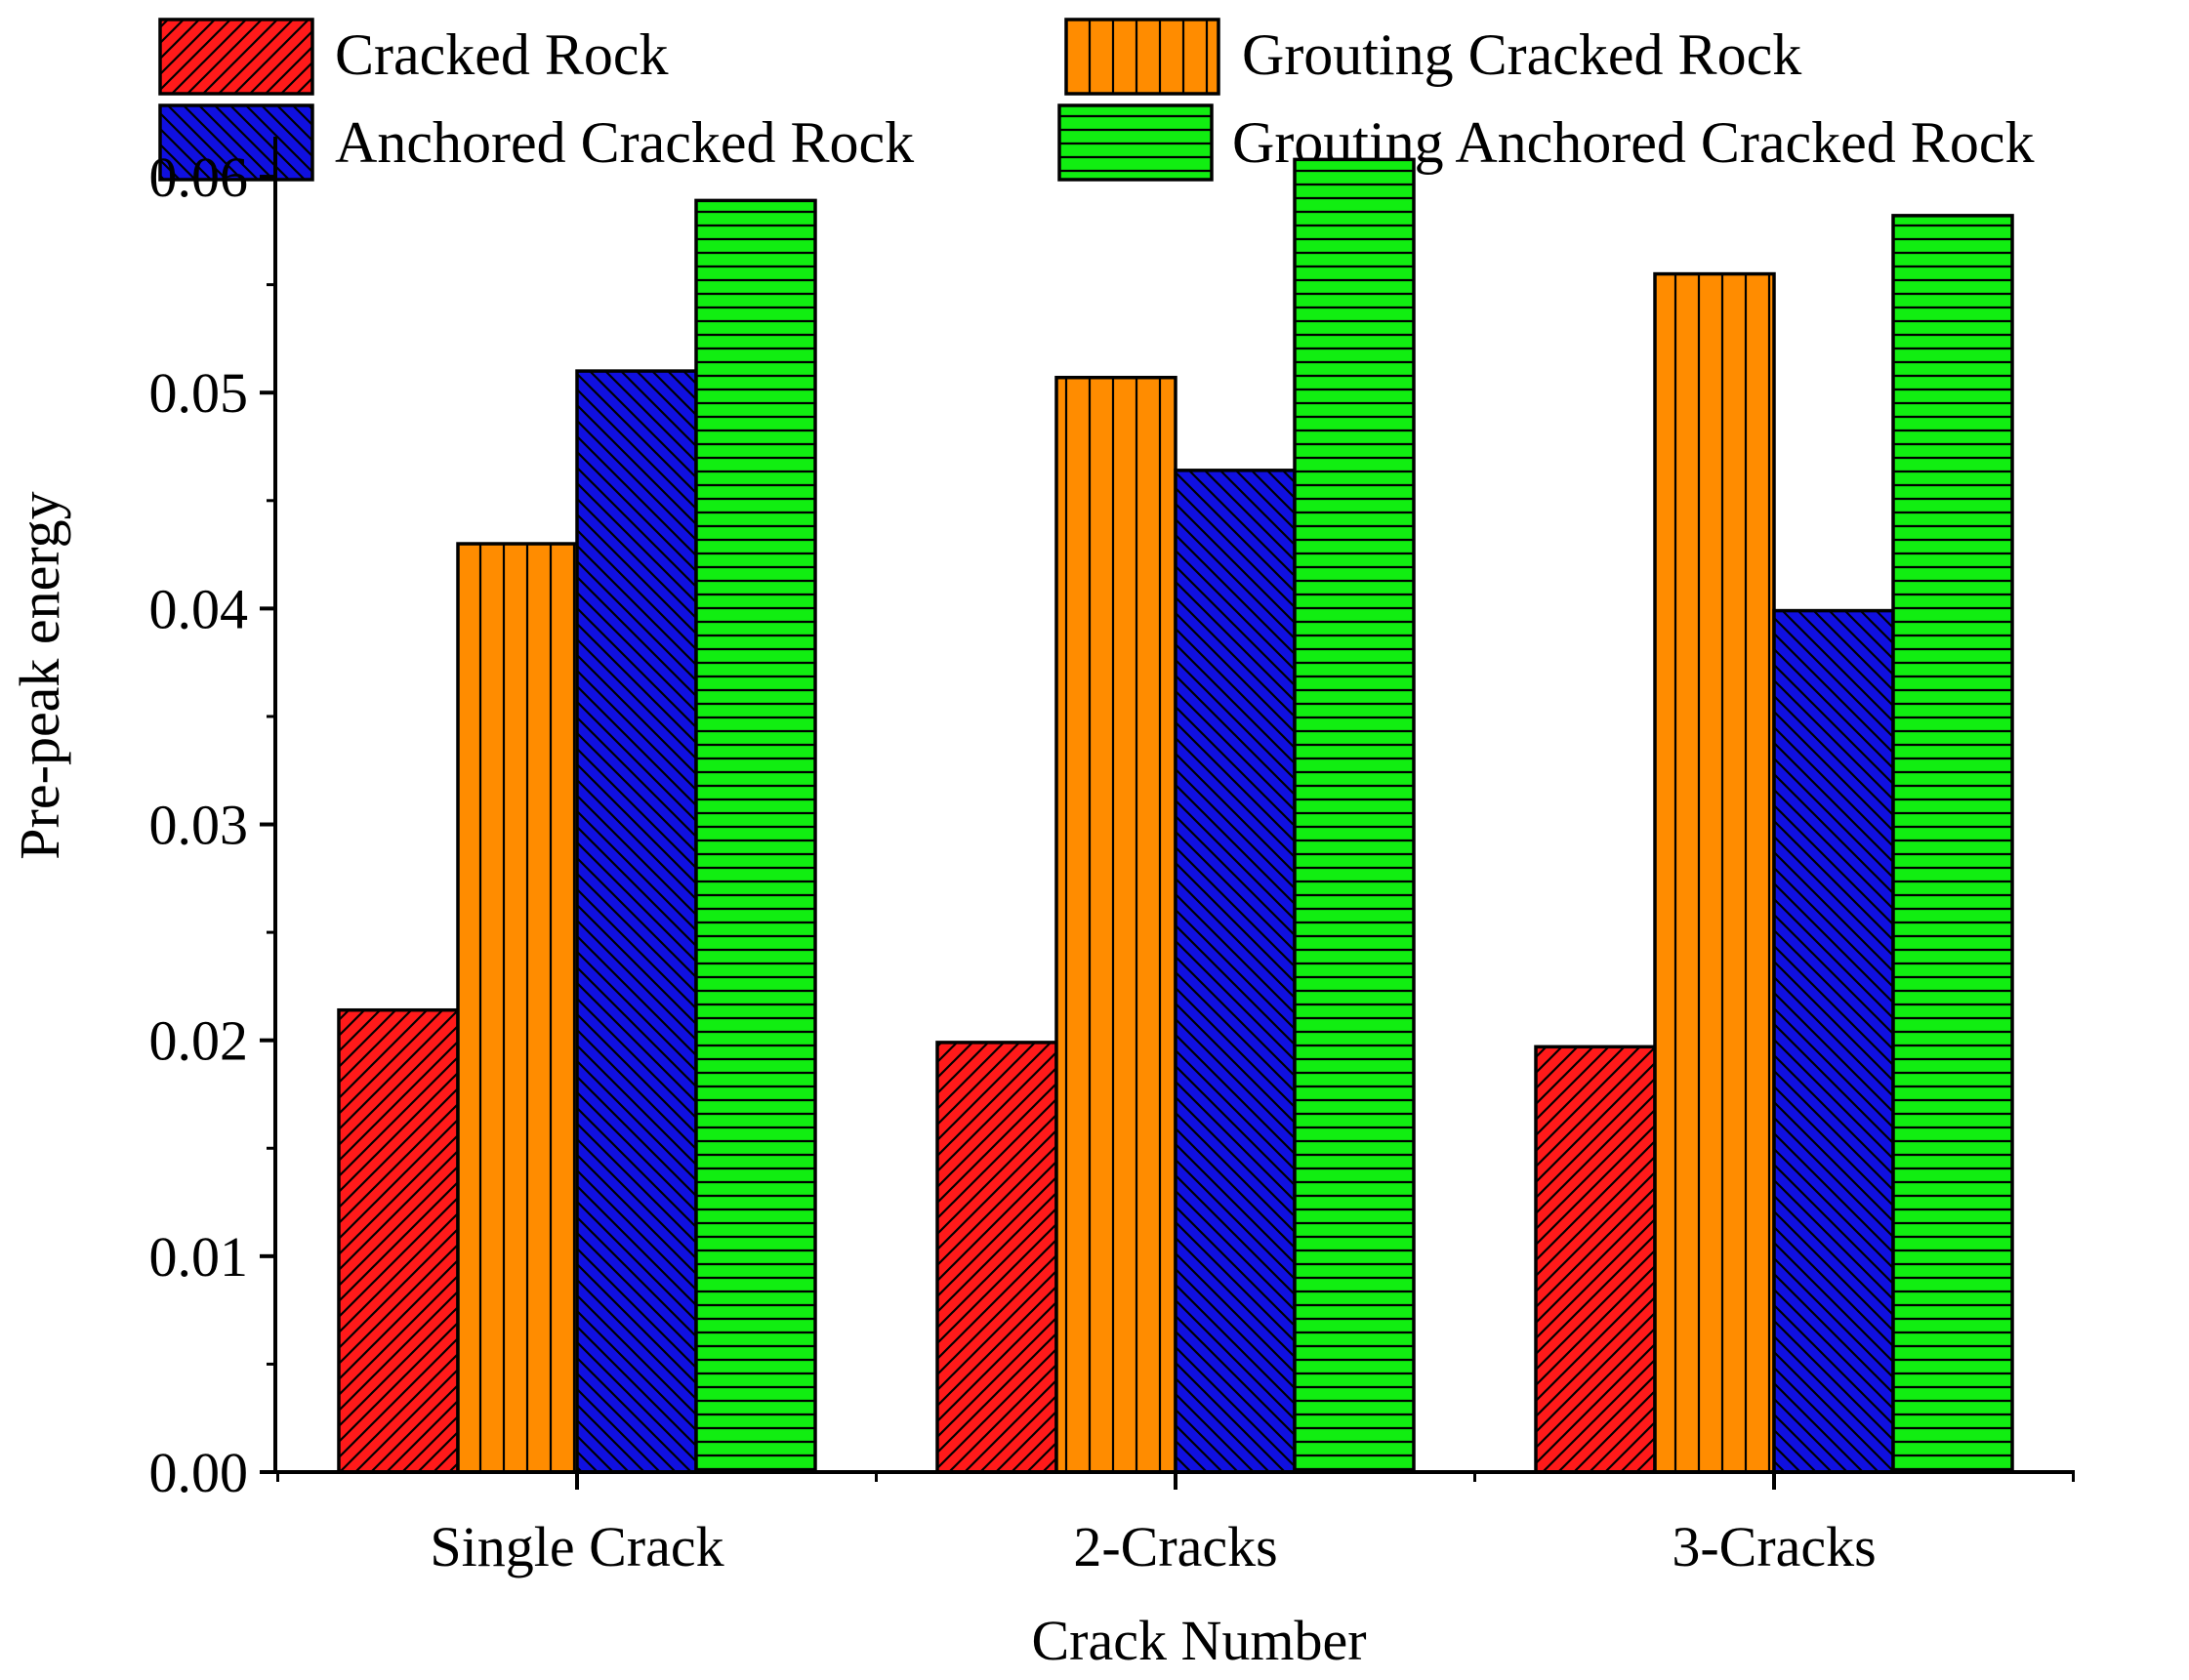 This screenshot has width=2189, height=1680. Describe the element at coordinates (756, 836) in the screenshot. I see `bar-grouting-anchored-cracked-rock-single-crack` at that location.